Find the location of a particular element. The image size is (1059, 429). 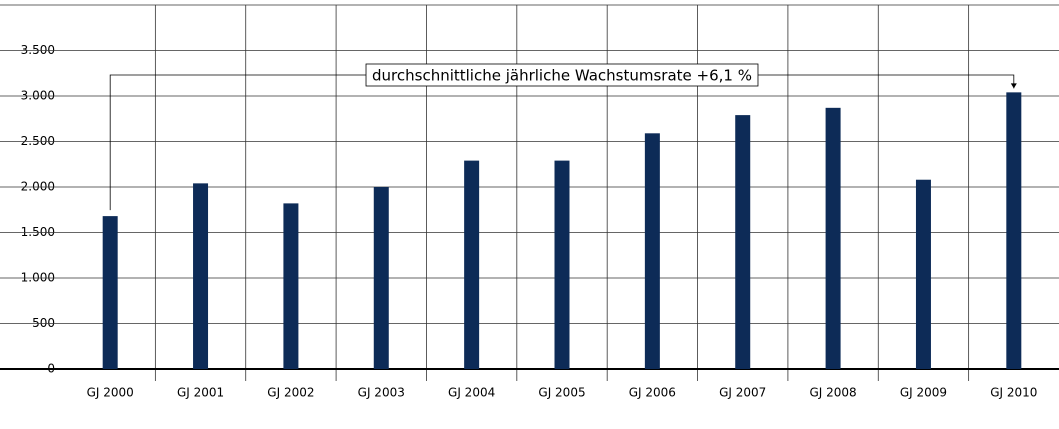

x-tick-label: GJ 2005 is located at coordinates (561, 393).